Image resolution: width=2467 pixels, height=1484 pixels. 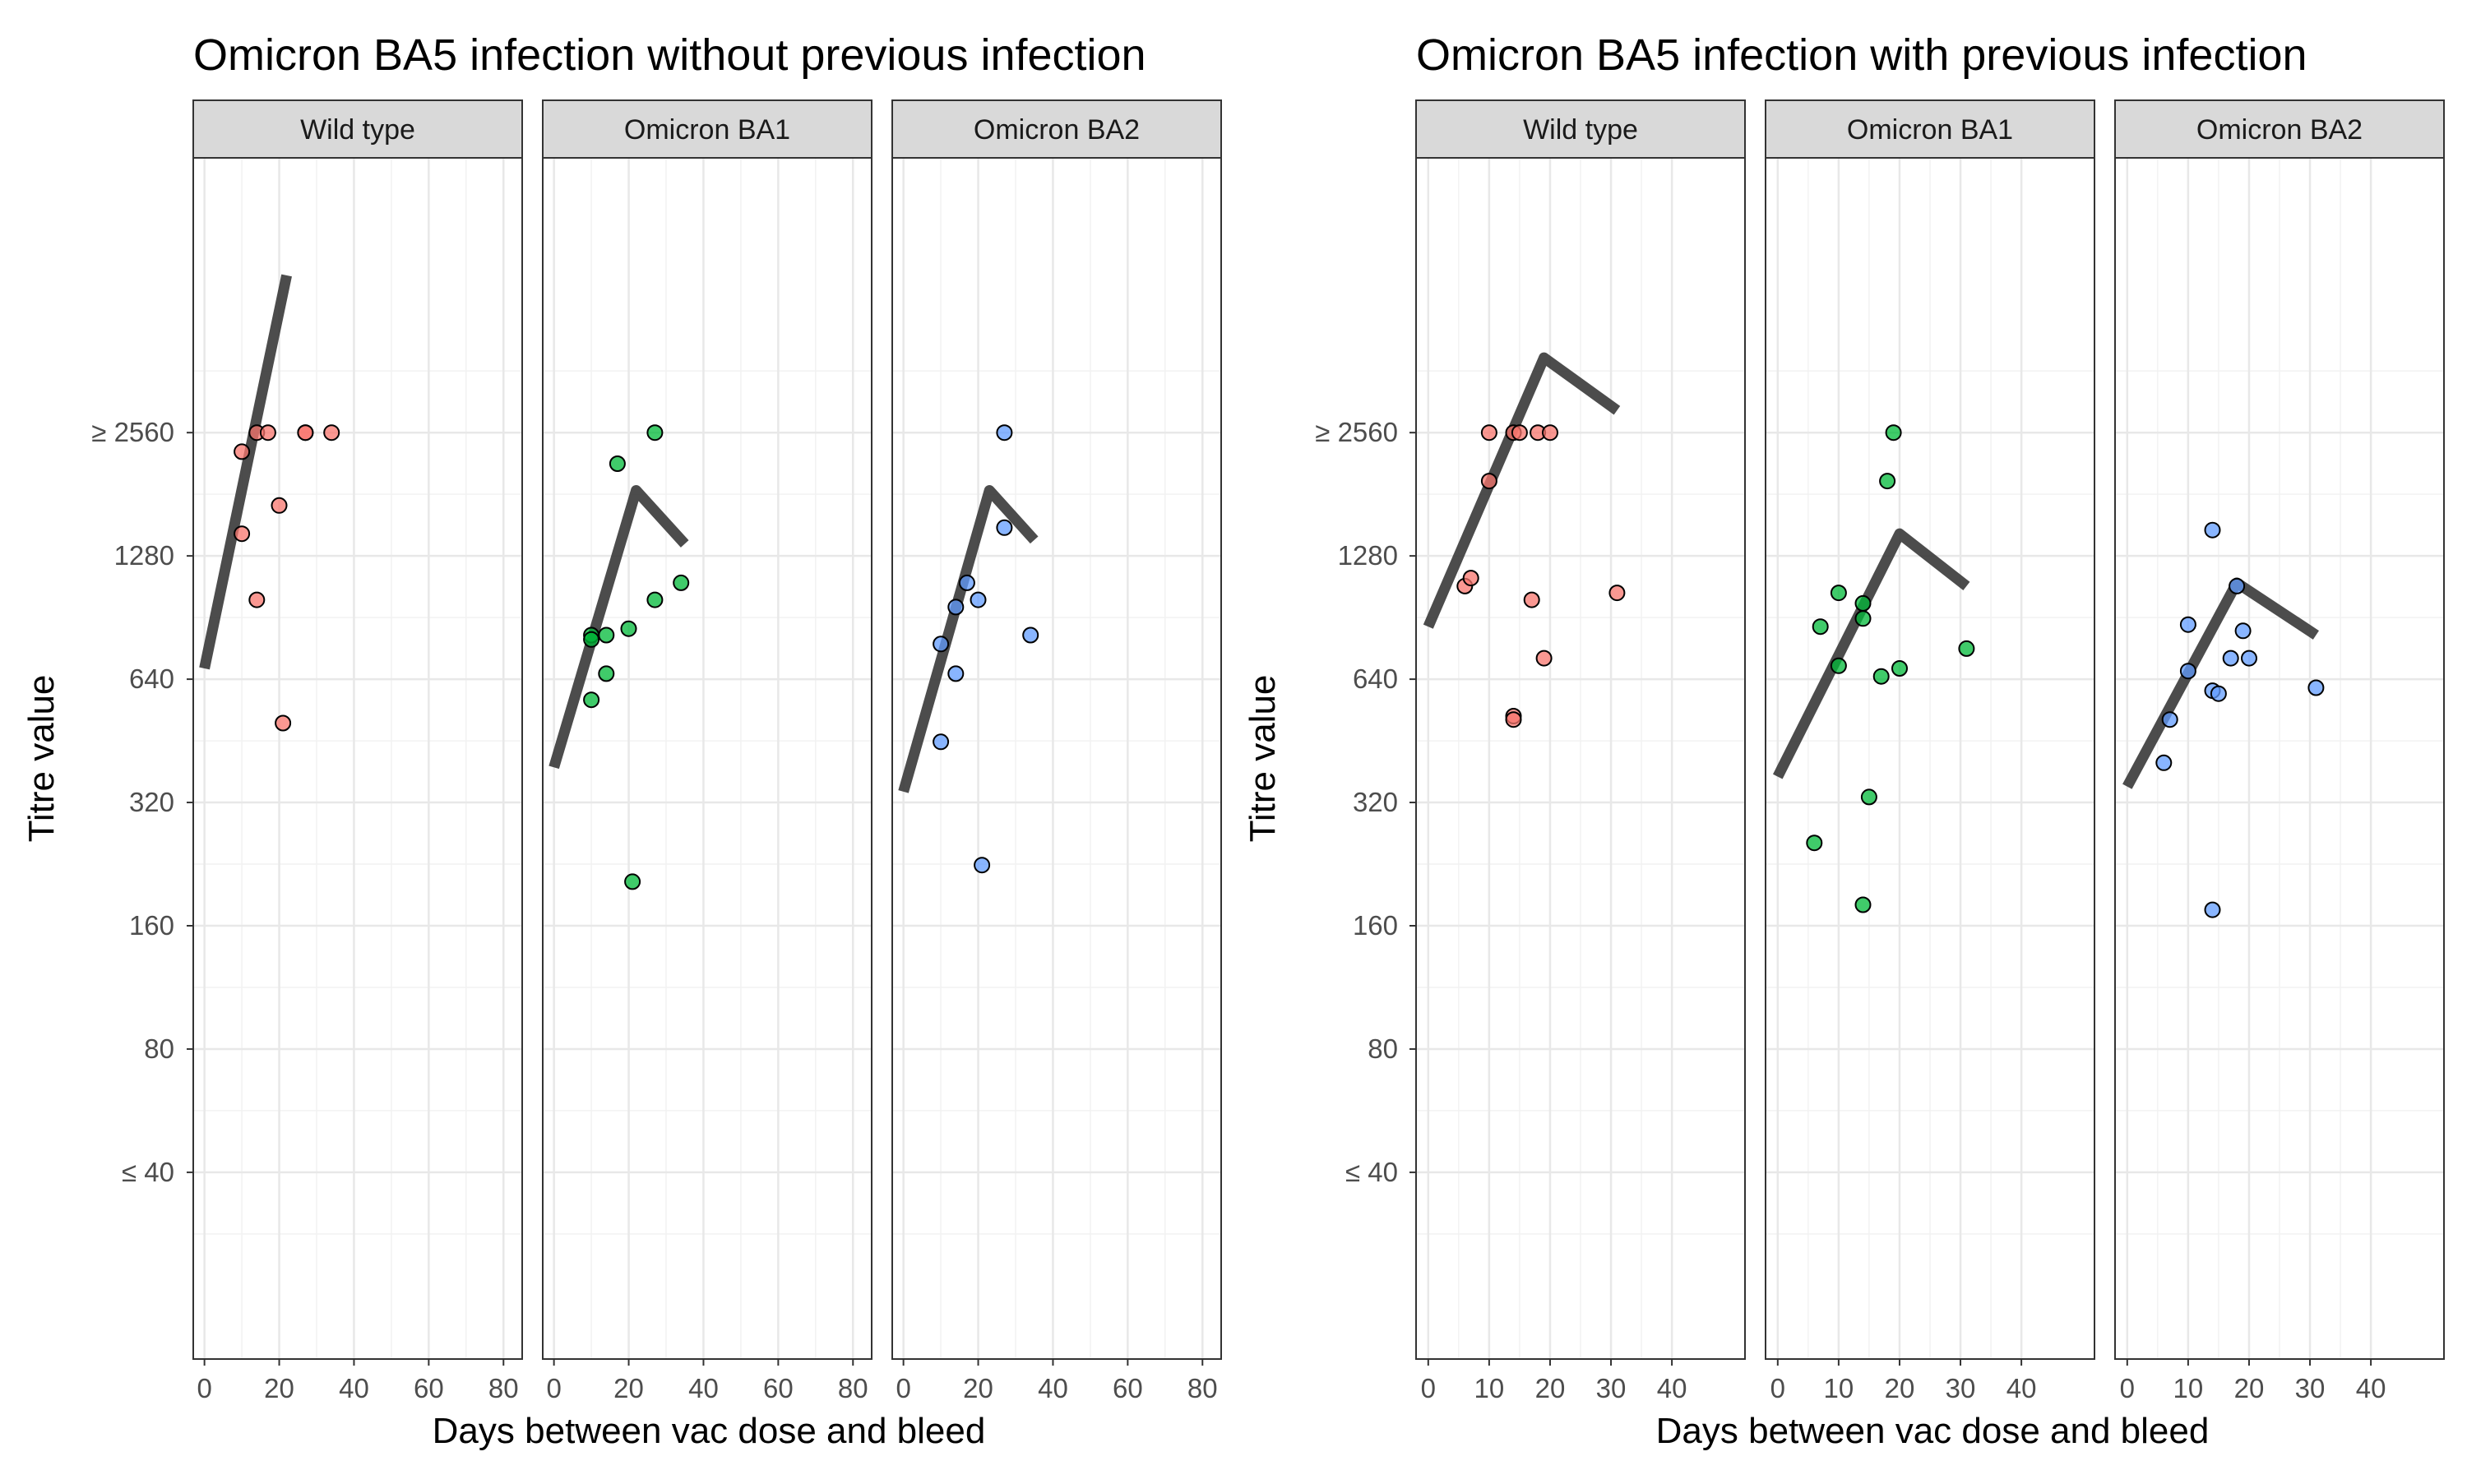 I want to click on facet-strip-label: Omicron BA1, so click(x=1930, y=130).